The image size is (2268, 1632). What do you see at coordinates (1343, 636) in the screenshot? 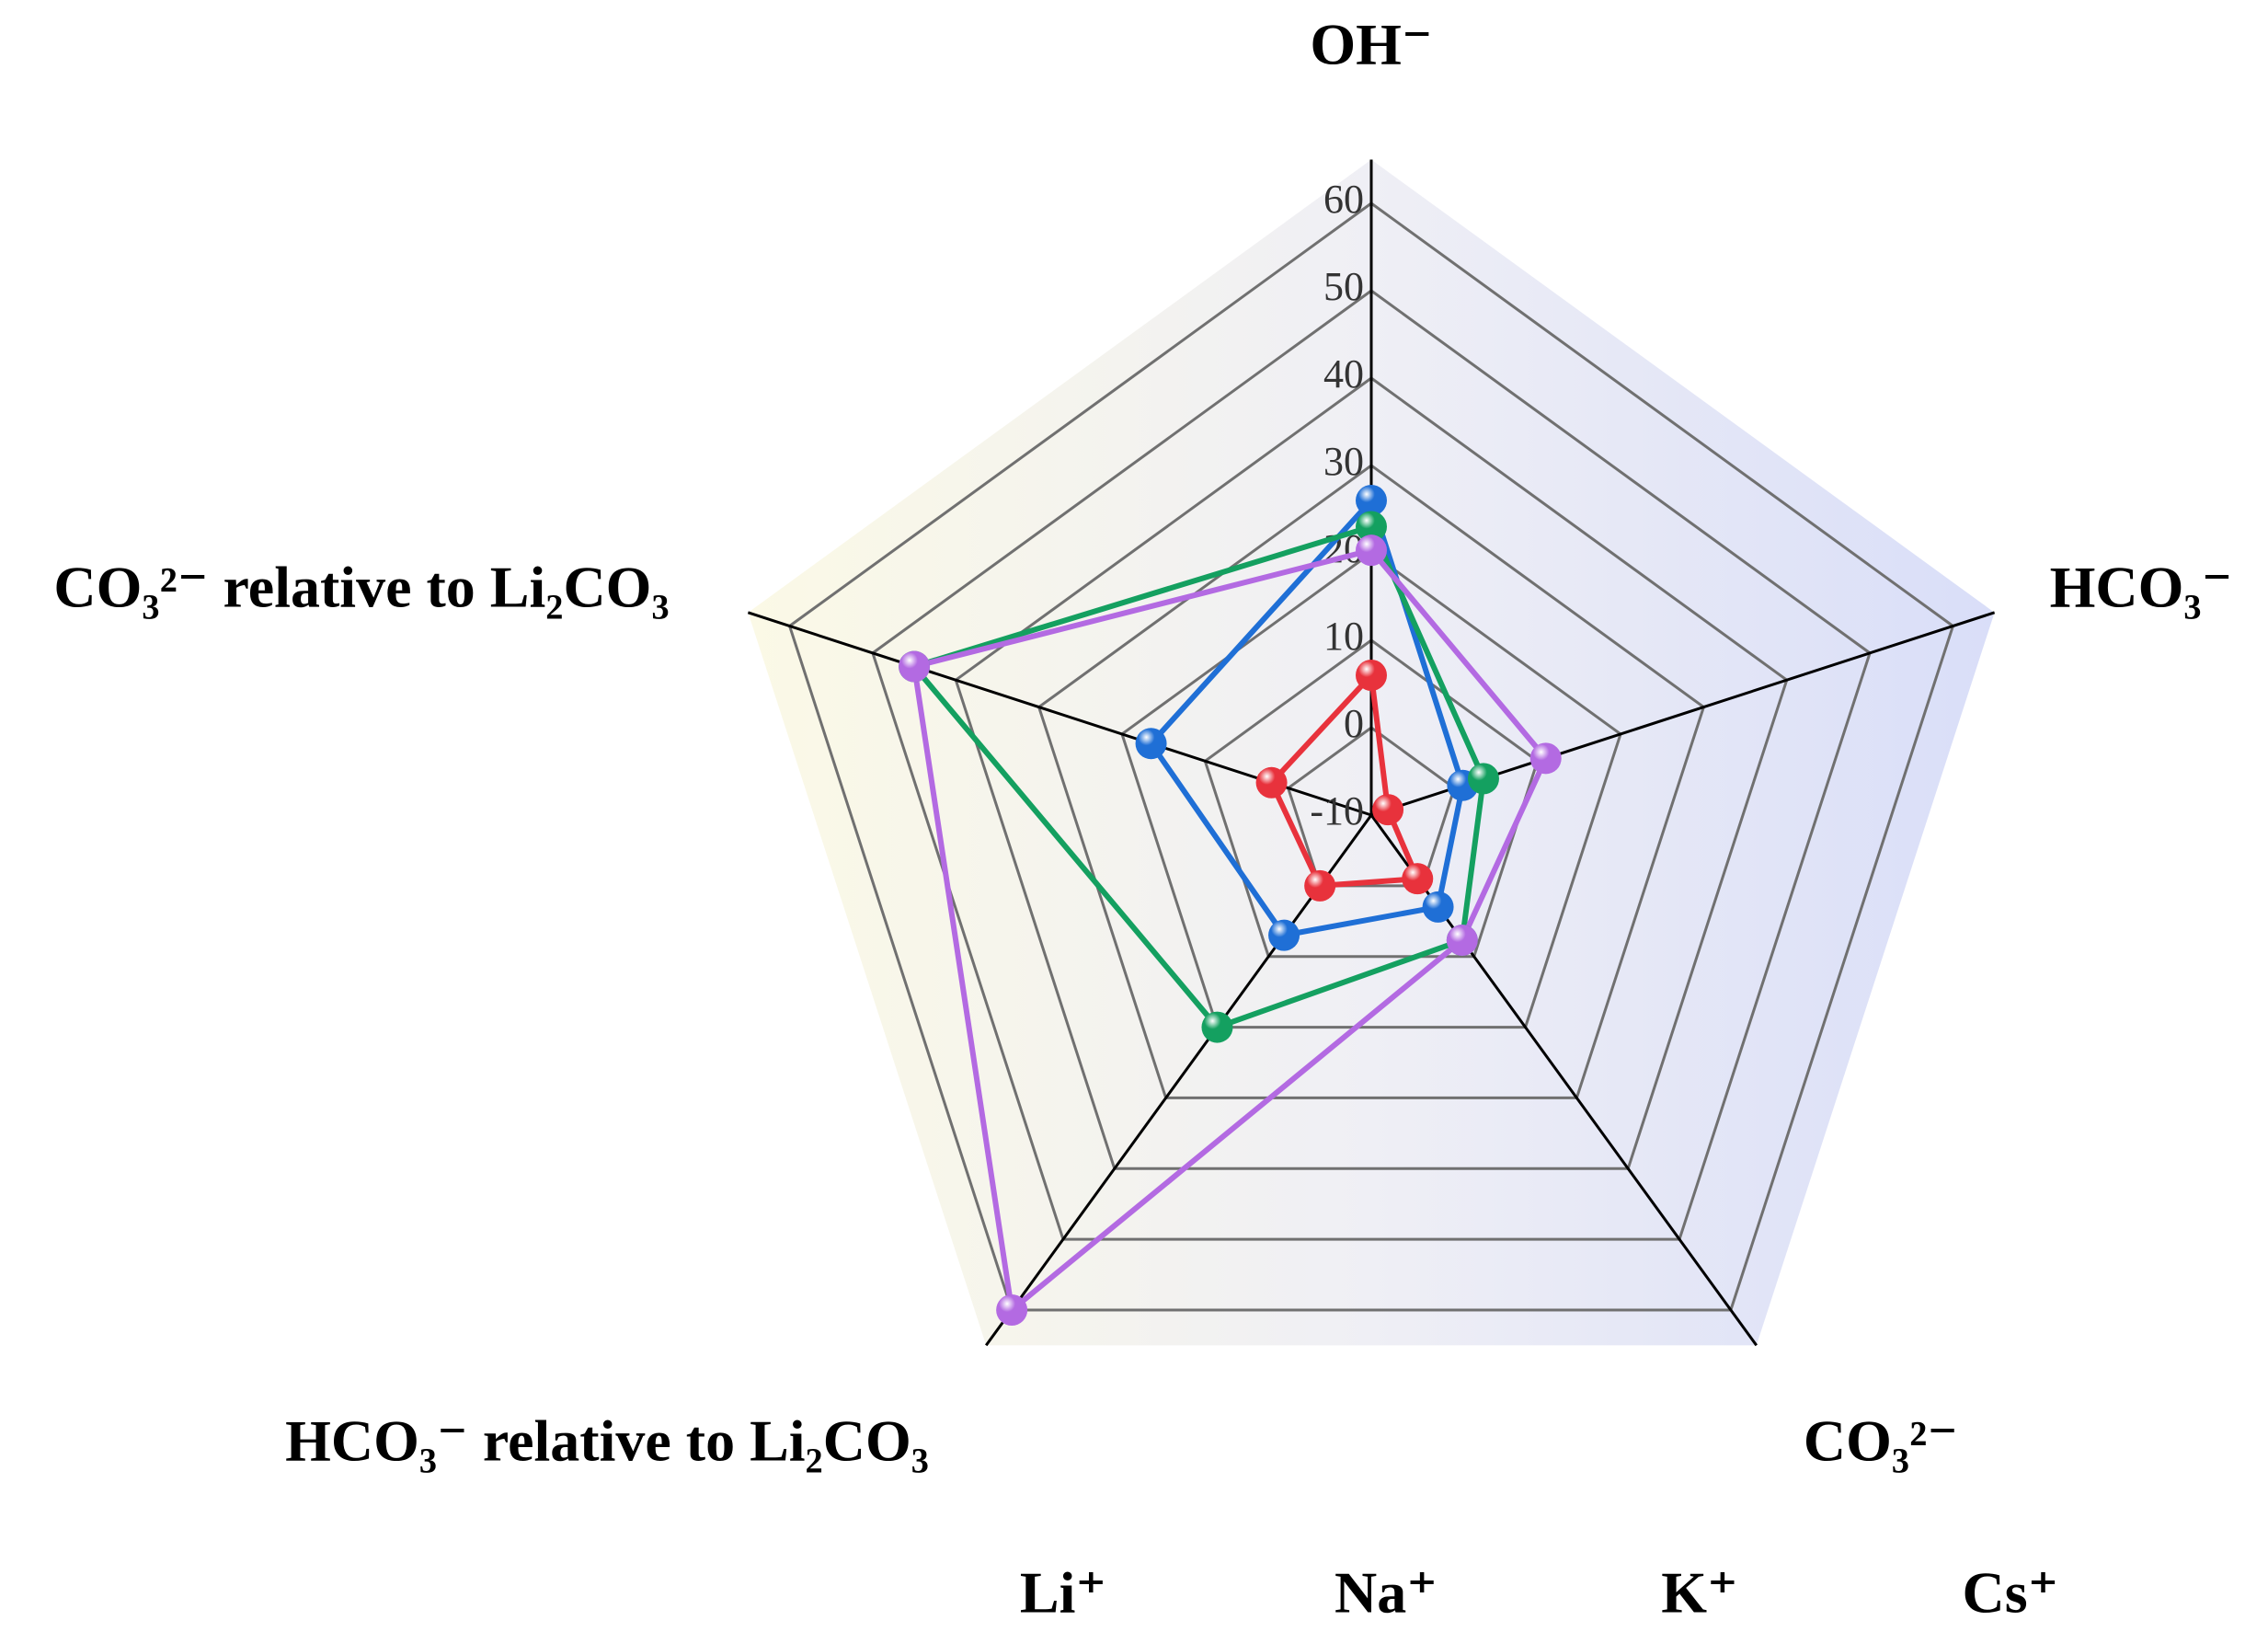
I see `tick-label: 10` at bounding box center [1343, 636].